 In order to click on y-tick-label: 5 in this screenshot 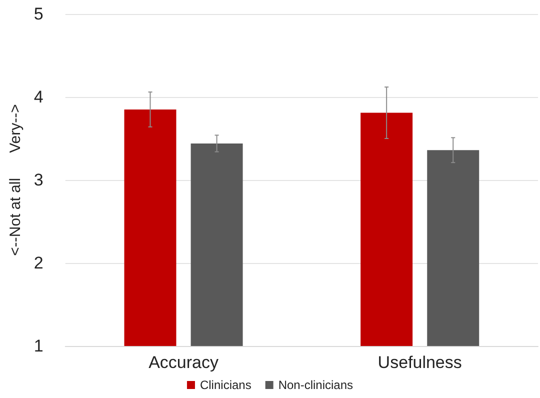, I will do `click(39, 14)`.